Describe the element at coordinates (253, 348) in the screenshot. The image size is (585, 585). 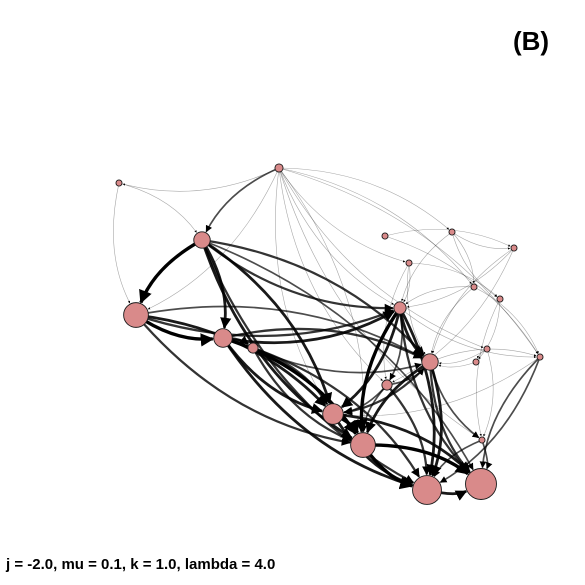
I see `node-n6` at that location.